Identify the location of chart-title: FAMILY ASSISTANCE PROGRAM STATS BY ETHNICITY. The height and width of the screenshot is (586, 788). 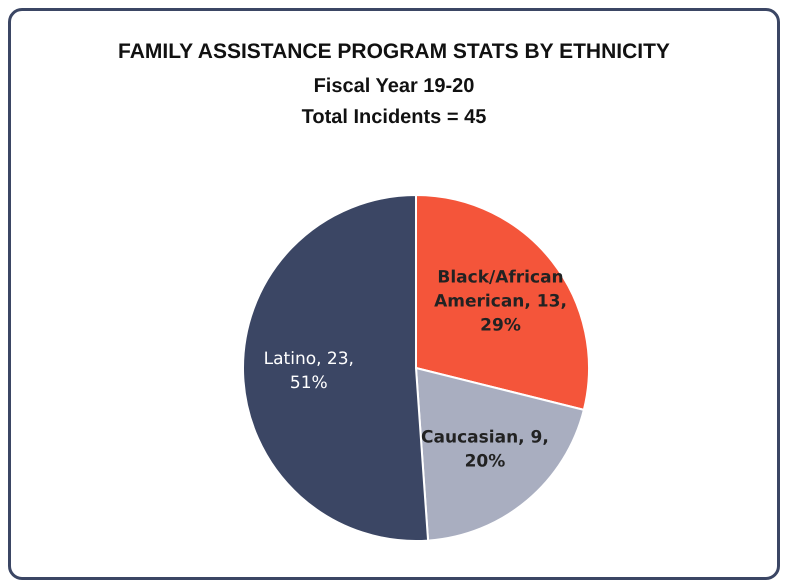
(394, 52).